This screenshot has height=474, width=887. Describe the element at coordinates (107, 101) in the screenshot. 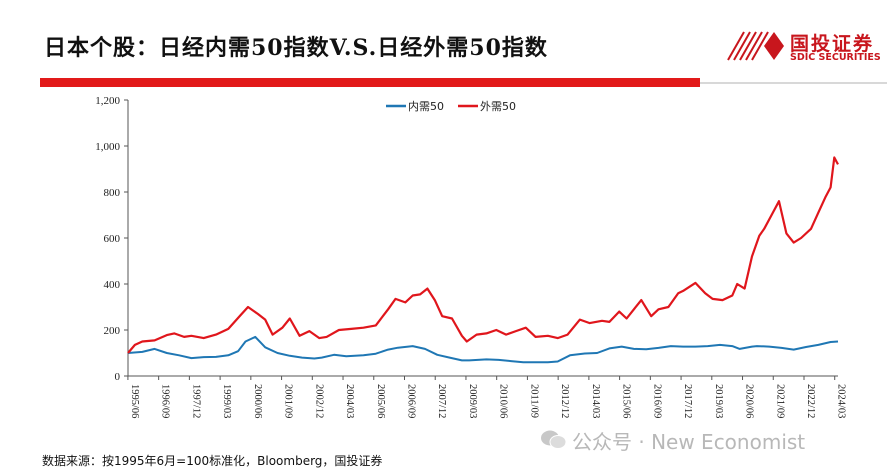

I see `y-tick-label: 1,200` at that location.